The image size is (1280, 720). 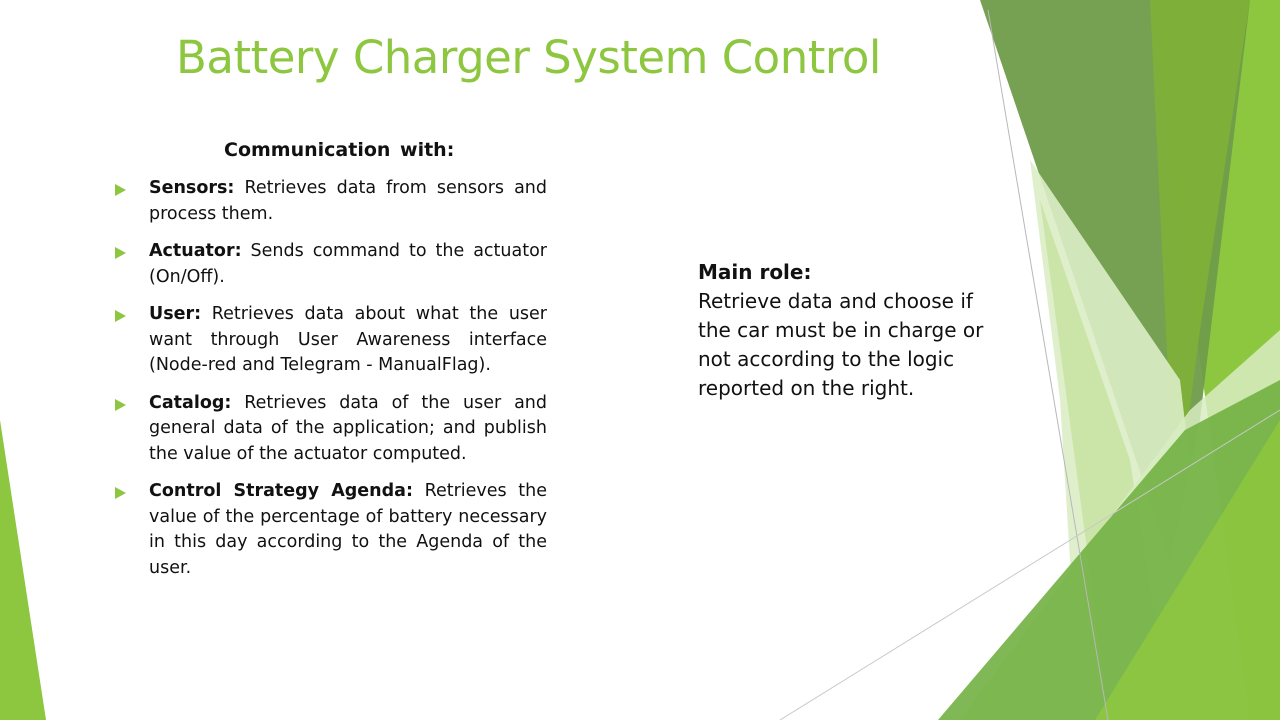 I want to click on left-green-shape, so click(x=23, y=570).